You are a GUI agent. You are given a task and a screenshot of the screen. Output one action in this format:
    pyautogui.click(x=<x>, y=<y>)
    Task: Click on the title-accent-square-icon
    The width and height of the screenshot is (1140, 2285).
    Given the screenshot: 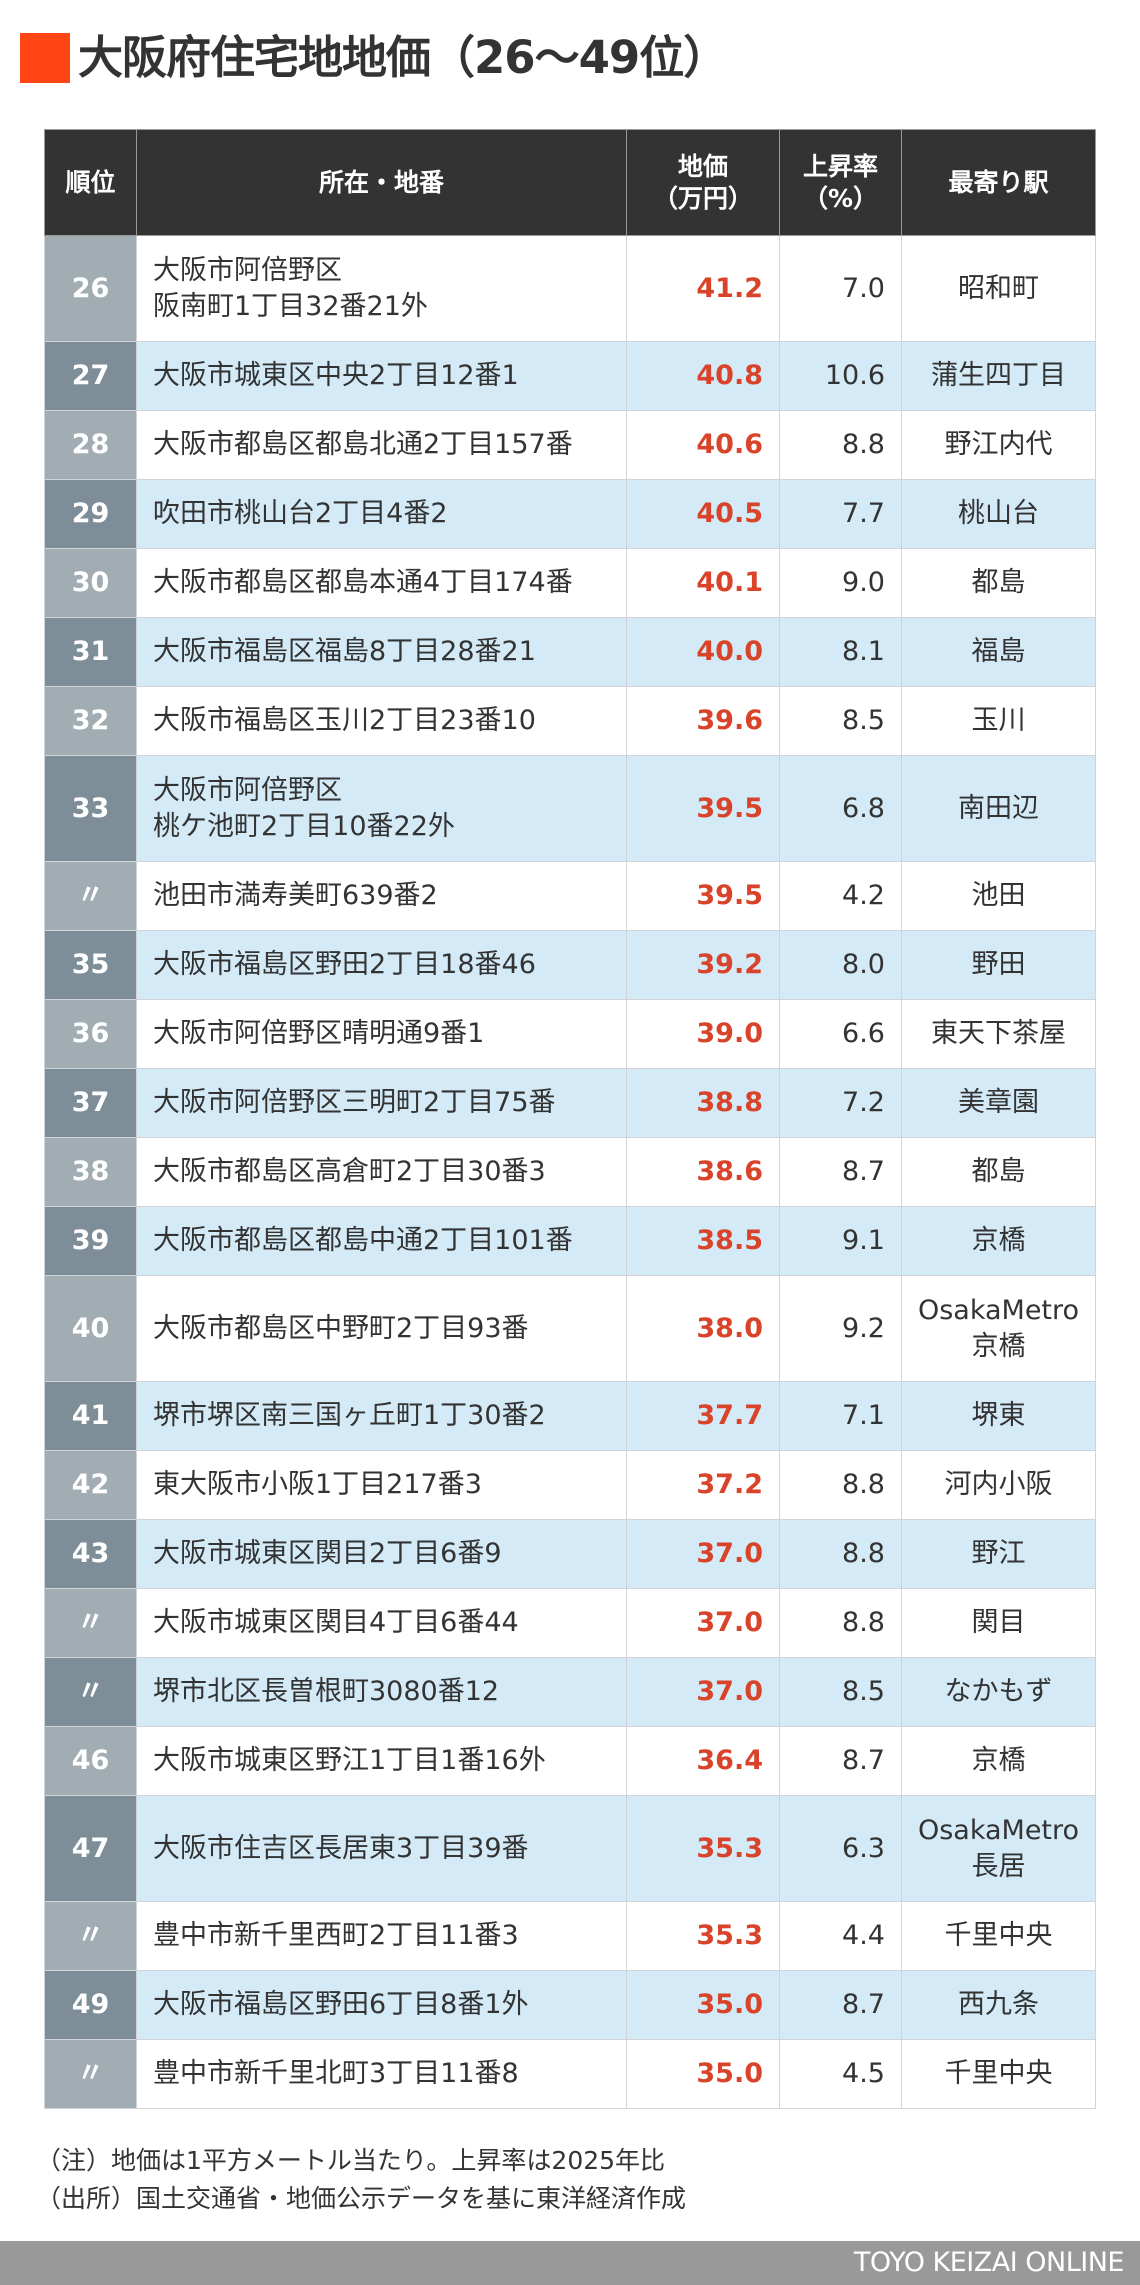 What is the action you would take?
    pyautogui.click(x=45, y=58)
    